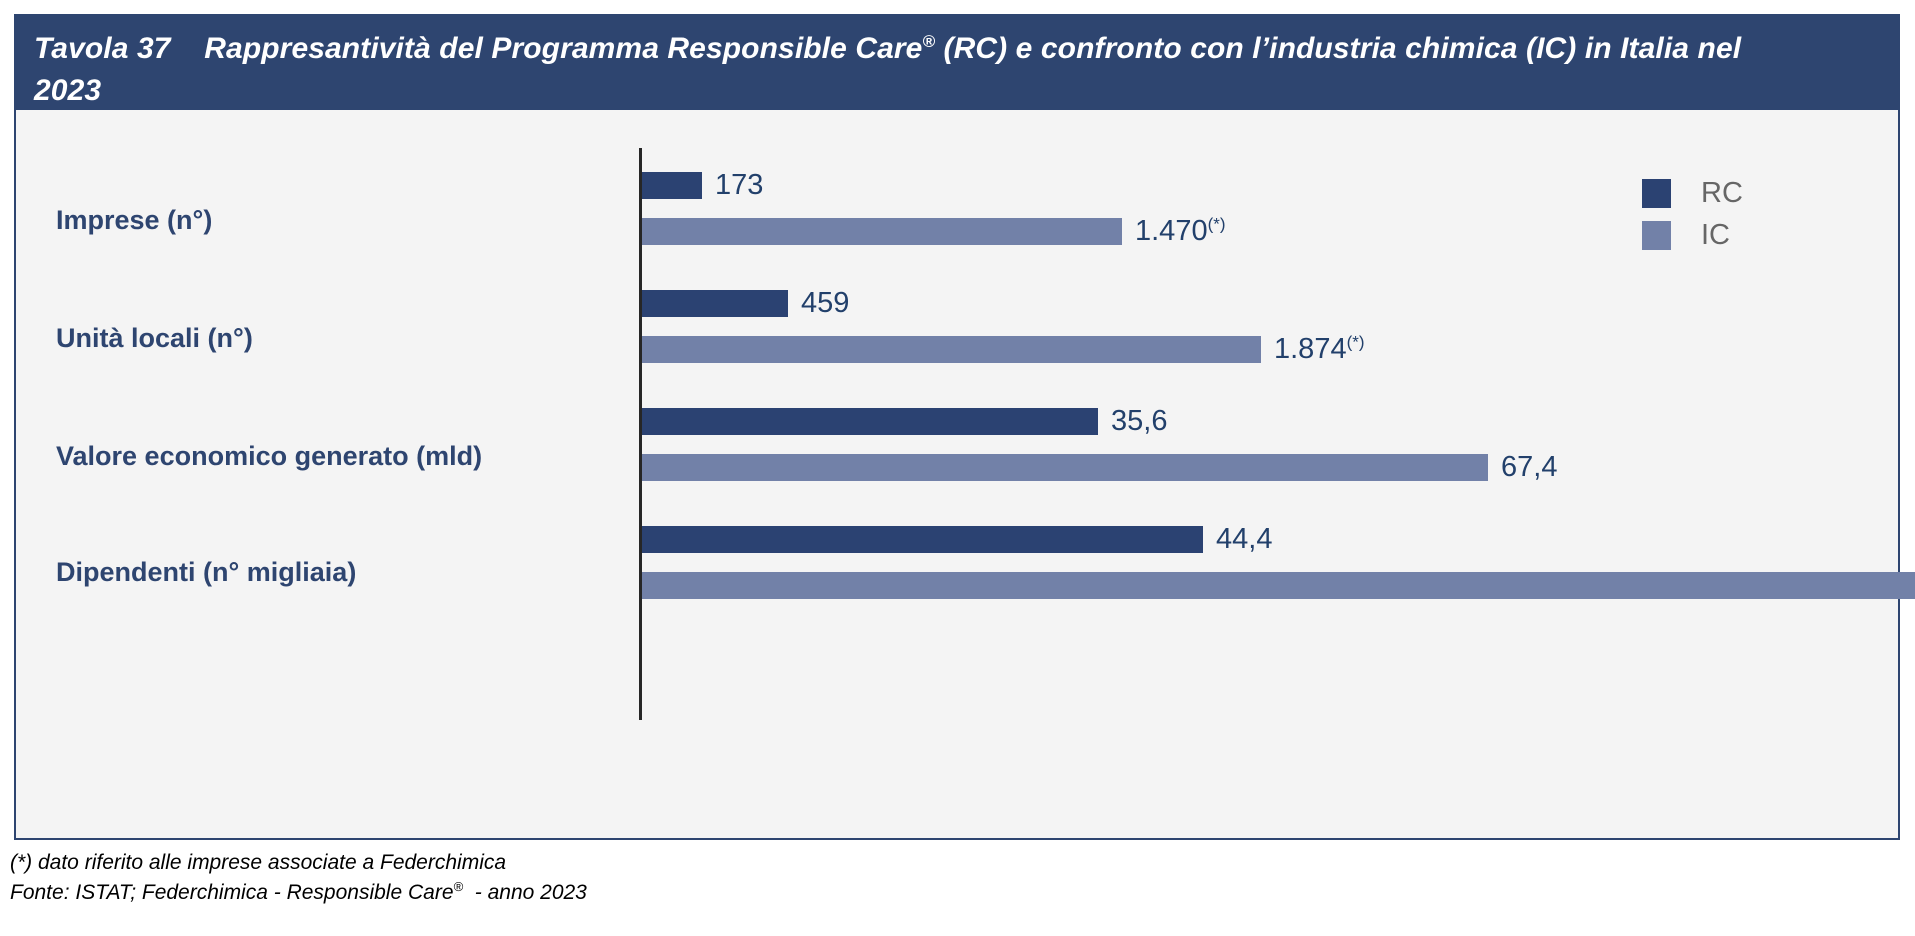  What do you see at coordinates (154, 338) in the screenshot?
I see `category-label: Unità locali (n°)` at bounding box center [154, 338].